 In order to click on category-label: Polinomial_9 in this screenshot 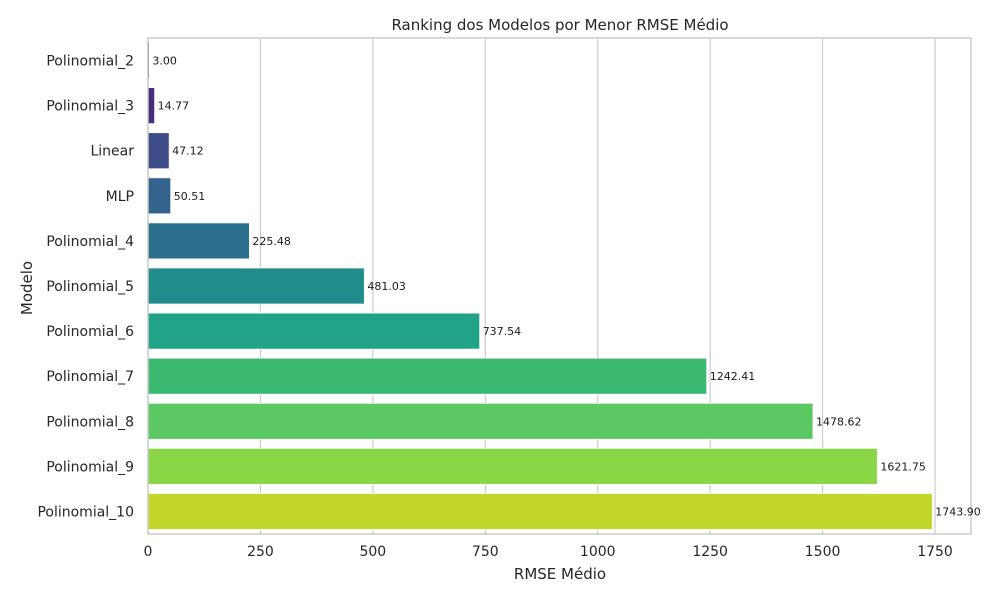, I will do `click(90, 467)`.